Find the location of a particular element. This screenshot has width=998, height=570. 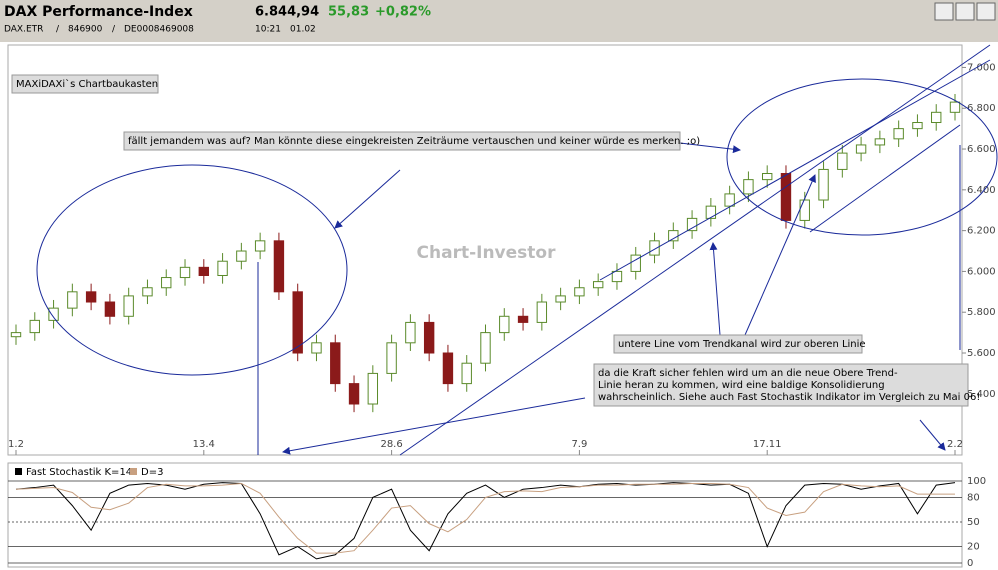

y-tick-label: 20 is located at coordinates (973, 547).